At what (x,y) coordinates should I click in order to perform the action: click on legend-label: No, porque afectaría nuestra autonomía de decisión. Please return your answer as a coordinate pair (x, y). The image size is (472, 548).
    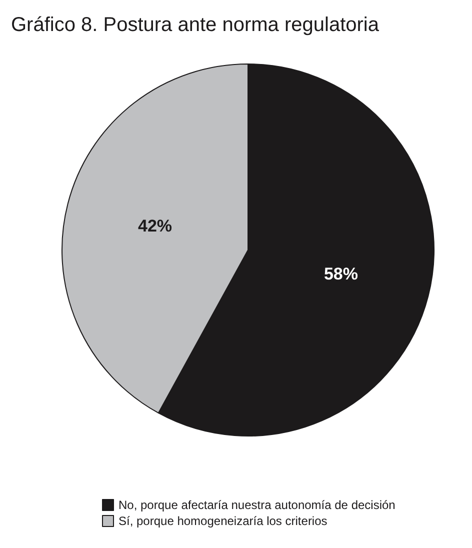
    Looking at the image, I should click on (257, 505).